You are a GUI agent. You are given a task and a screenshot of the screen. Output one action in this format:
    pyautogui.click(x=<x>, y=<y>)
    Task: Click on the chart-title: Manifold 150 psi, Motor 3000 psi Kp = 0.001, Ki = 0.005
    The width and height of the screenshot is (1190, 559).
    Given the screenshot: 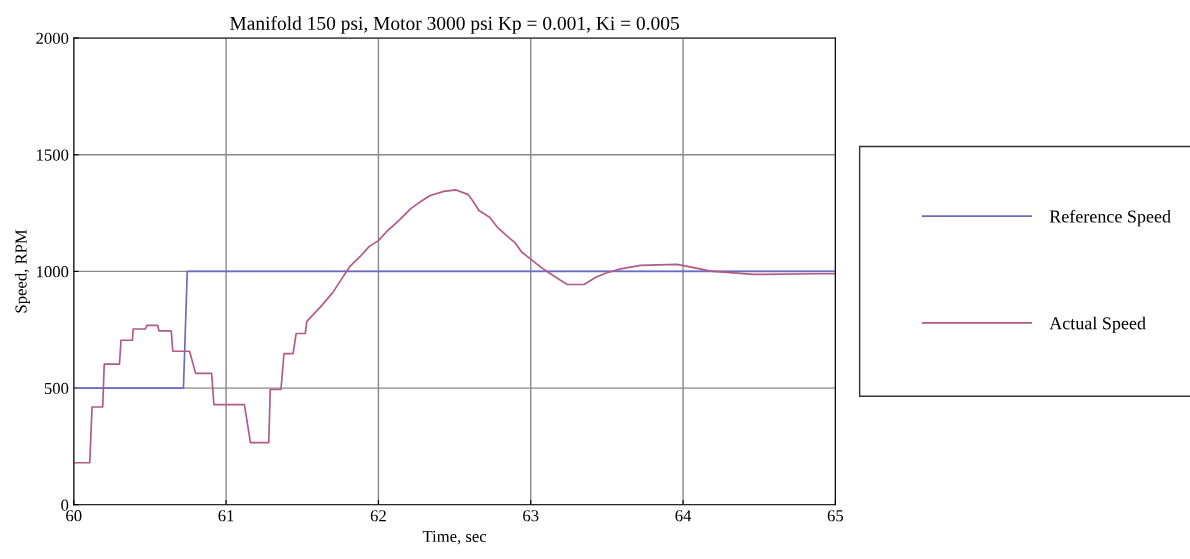 What is the action you would take?
    pyautogui.click(x=454, y=24)
    